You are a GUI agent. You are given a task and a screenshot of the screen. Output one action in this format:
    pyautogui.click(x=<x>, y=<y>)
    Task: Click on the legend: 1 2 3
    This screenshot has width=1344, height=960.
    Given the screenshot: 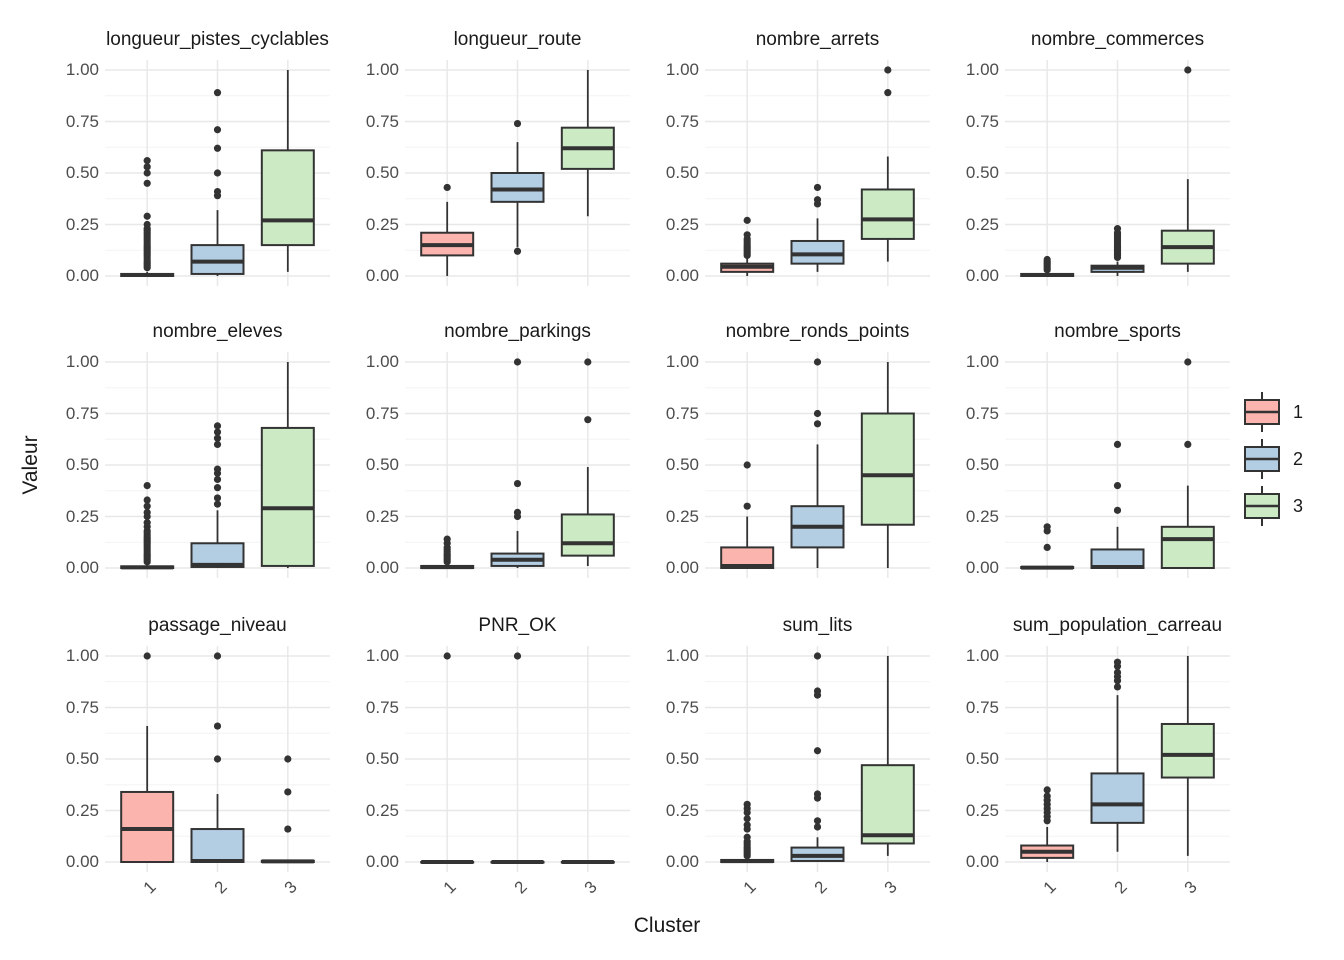 What is the action you would take?
    pyautogui.click(x=1273, y=462)
    